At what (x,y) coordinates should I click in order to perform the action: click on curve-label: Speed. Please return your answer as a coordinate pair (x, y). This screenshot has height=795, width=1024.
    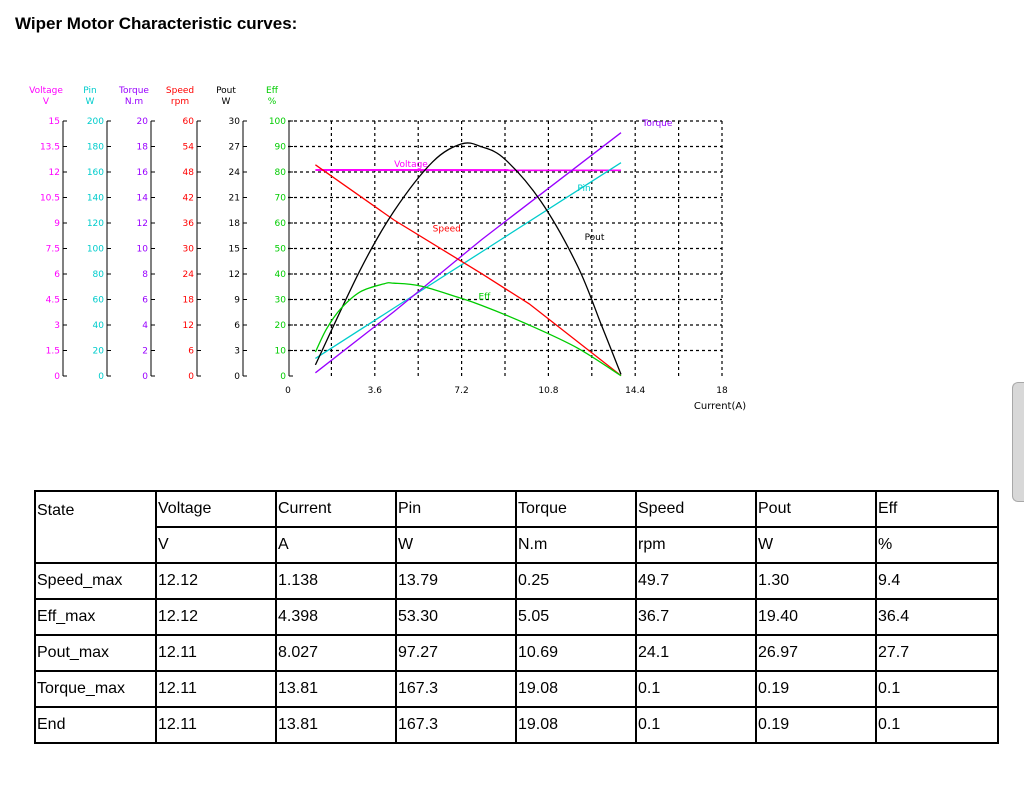
    Looking at the image, I should click on (447, 230).